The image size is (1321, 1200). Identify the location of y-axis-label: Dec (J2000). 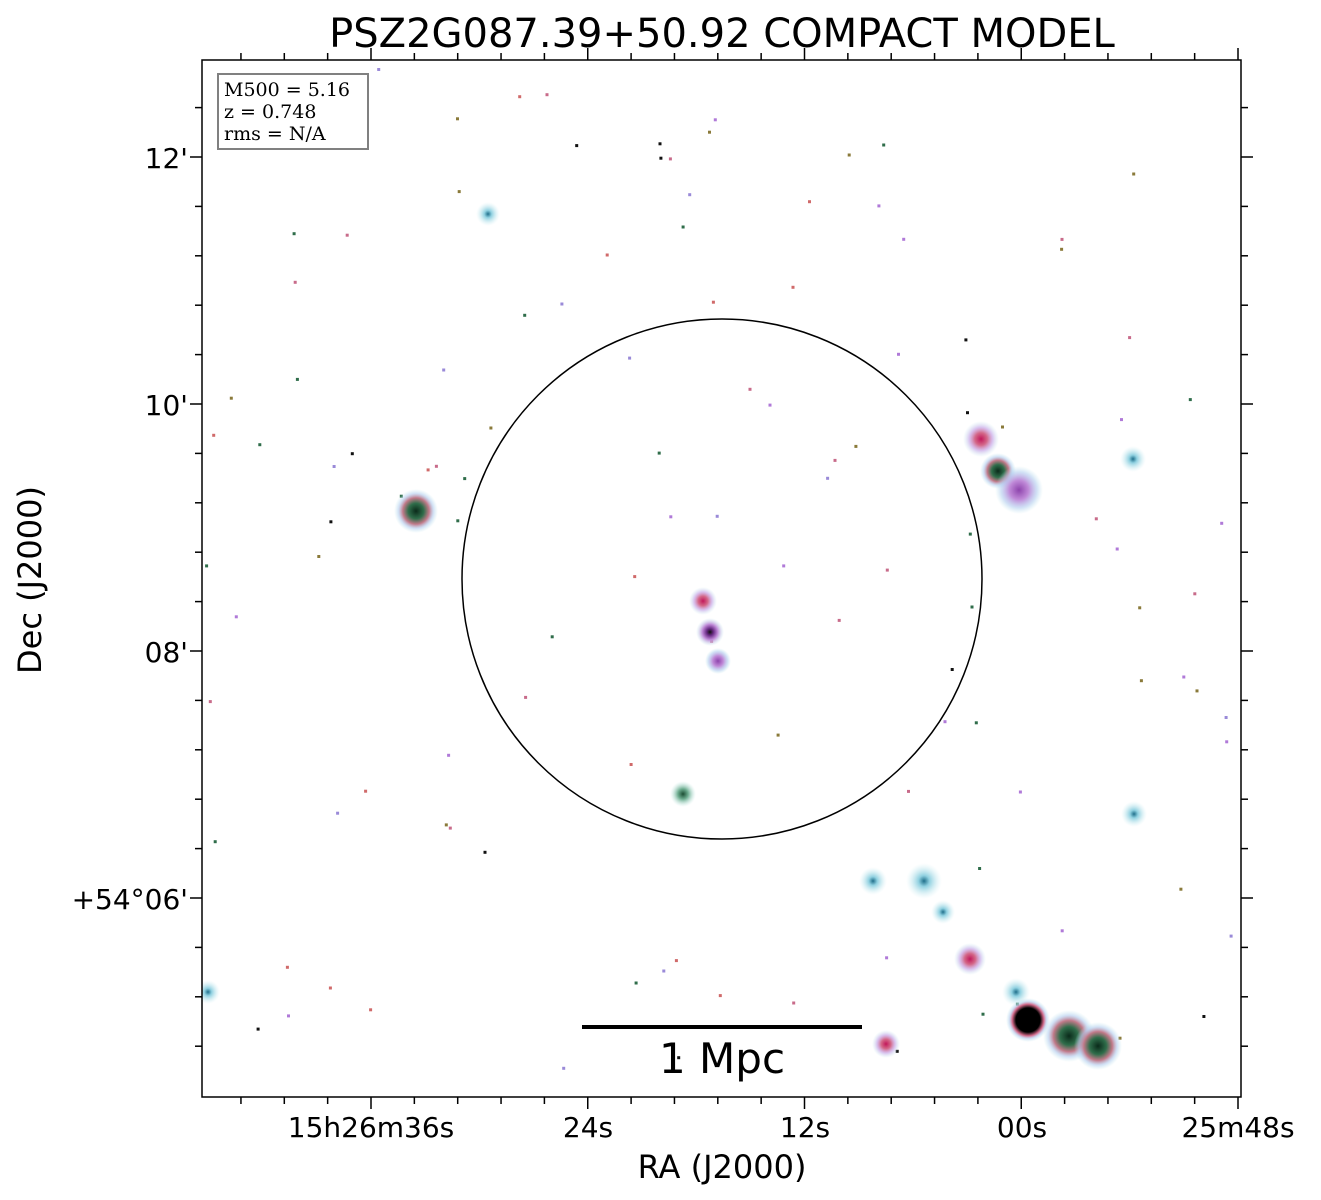
(30, 580).